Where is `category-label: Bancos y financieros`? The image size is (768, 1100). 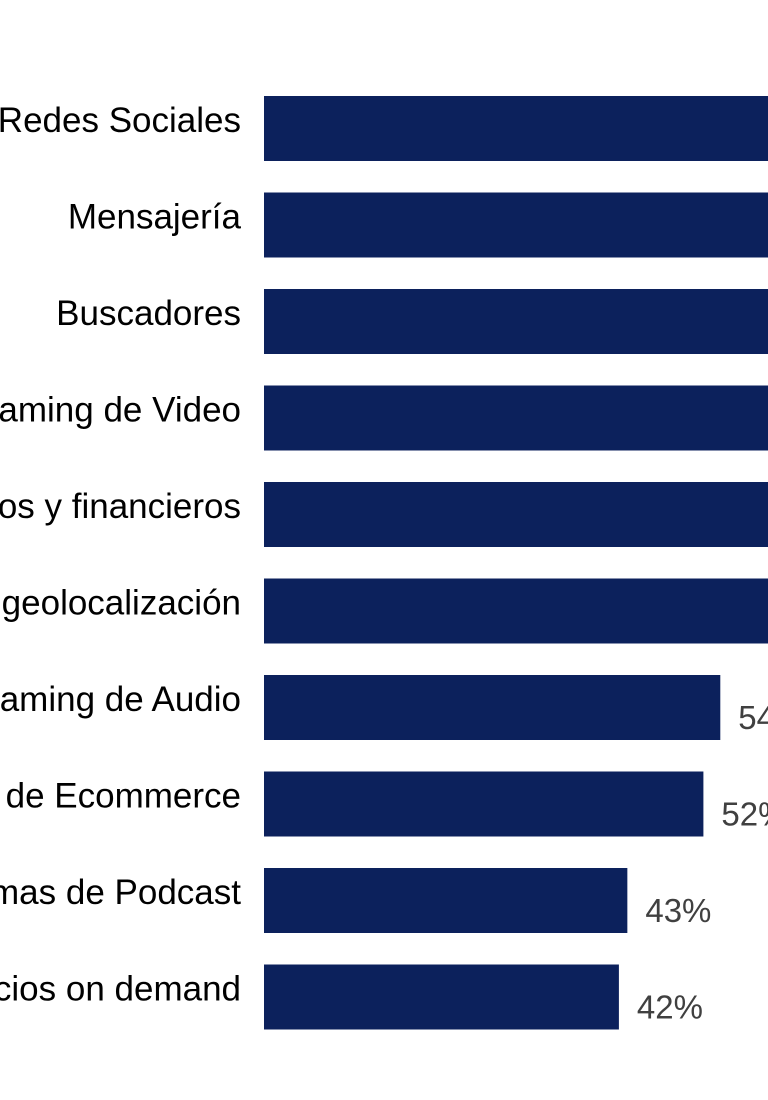 category-label: Bancos y financieros is located at coordinates (120, 506).